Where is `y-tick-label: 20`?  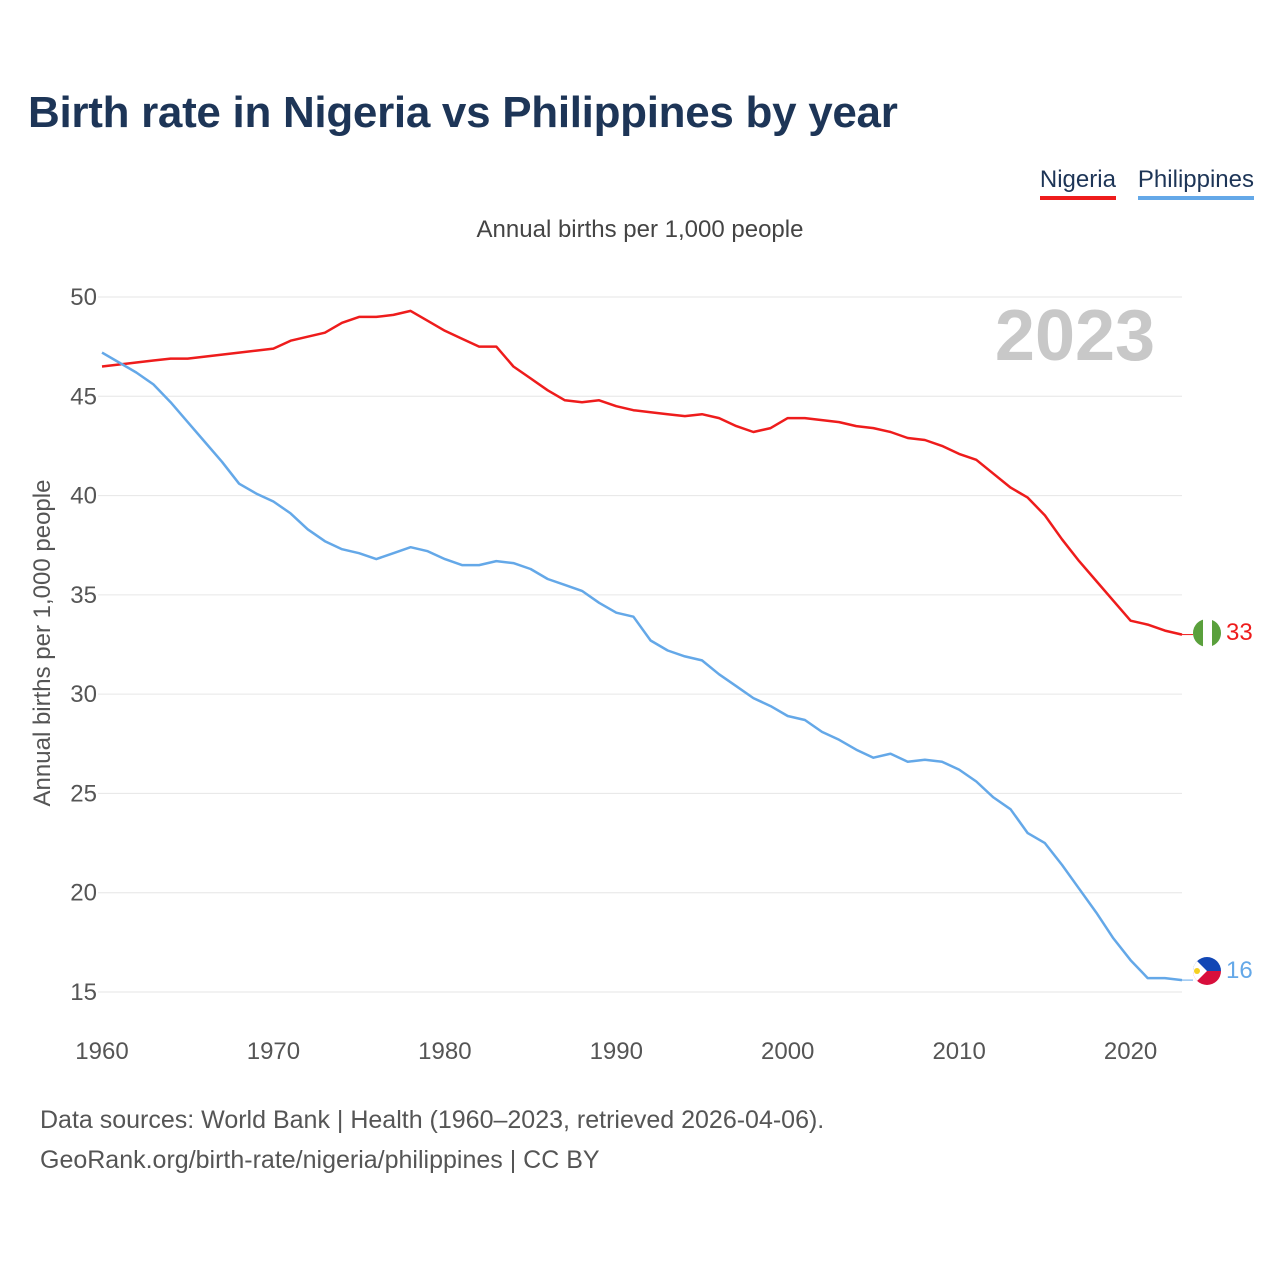
y-tick-label: 20 is located at coordinates (83, 893).